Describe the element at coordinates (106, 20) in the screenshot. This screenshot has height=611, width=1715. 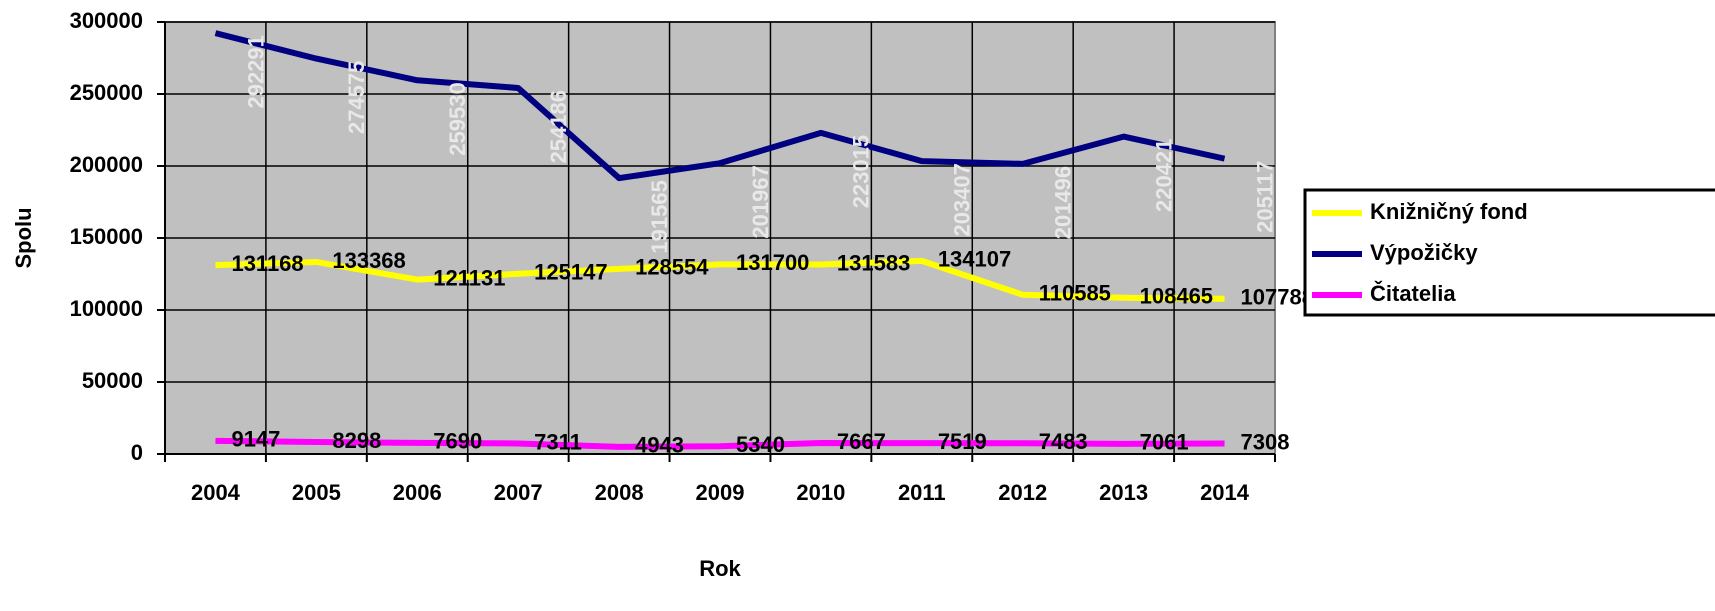
I see `y-tick-label: 300000` at that location.